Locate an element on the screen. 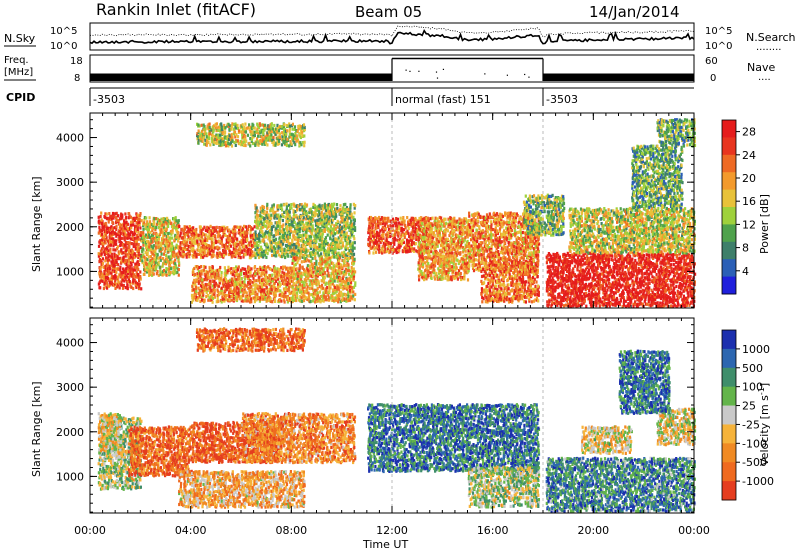  cpid-segment-label-1: normal (fast) 151 is located at coordinates (443, 99).